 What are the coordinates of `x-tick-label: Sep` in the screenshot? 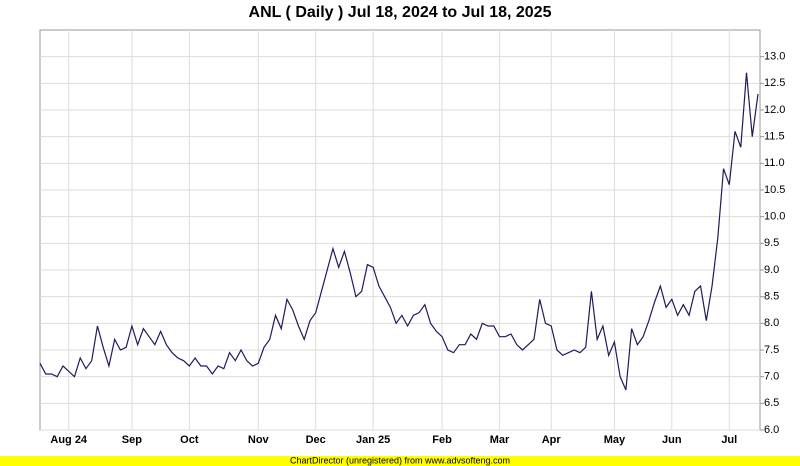 It's located at (132, 440).